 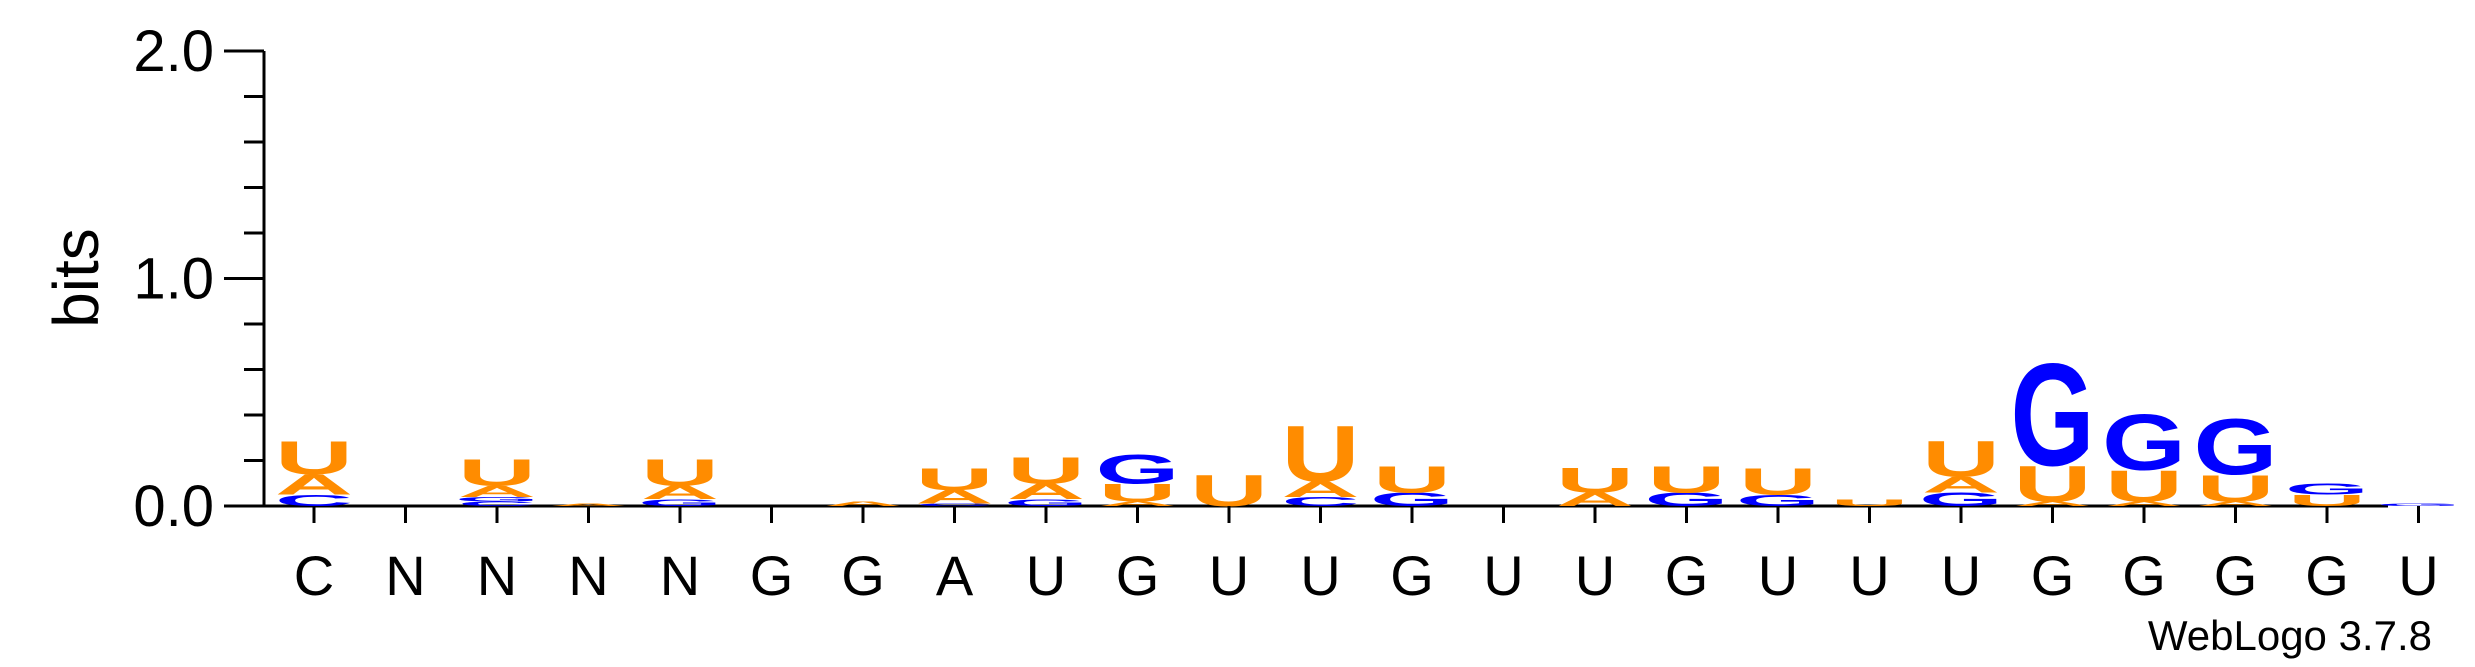 I want to click on consensus-letter: C, so click(x=314, y=575).